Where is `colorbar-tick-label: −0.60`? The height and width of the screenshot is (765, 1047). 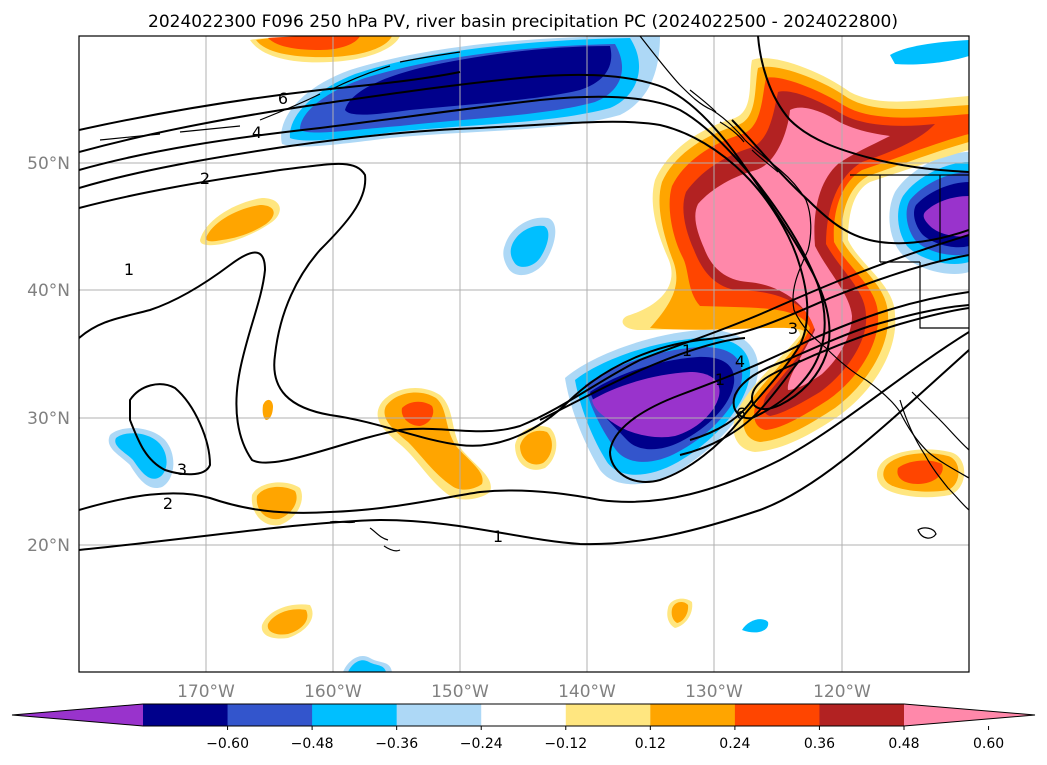 colorbar-tick-label: −0.60 is located at coordinates (227, 744).